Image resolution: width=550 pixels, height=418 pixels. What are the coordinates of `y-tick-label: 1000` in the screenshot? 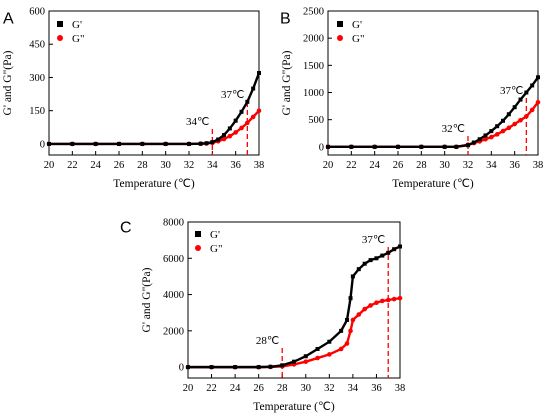 It's located at (313, 93).